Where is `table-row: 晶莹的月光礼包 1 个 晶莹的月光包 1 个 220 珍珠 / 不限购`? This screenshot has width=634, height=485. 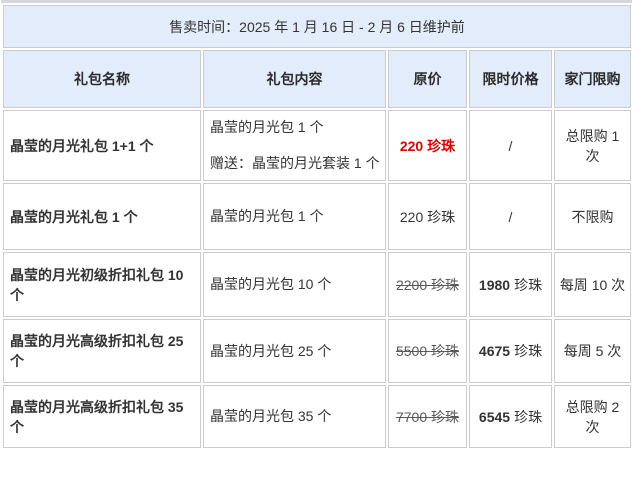
table-row: 晶莹的月光礼包 1 个 晶莹的月光包 1 个 220 珍珠 / 不限购 is located at coordinates (317, 216).